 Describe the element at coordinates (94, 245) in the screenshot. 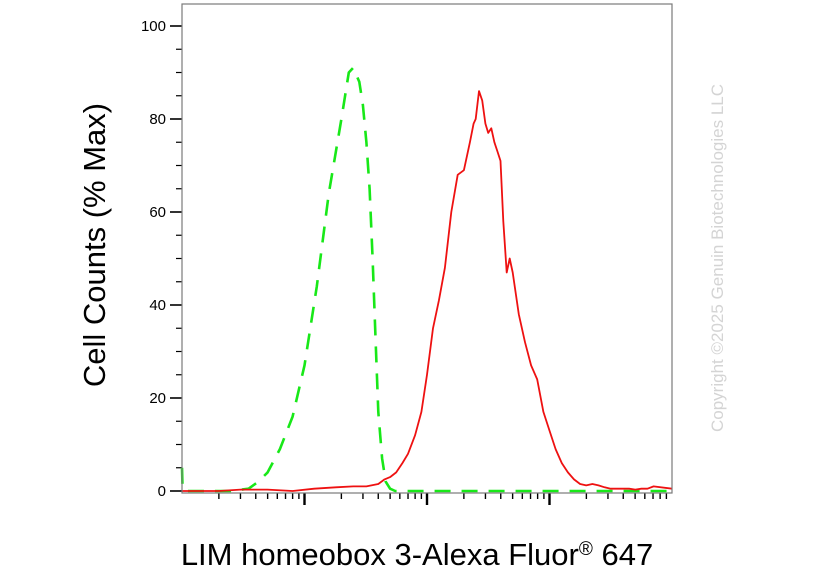

I see `y-axis-title: Cell Counts (% Max)` at that location.